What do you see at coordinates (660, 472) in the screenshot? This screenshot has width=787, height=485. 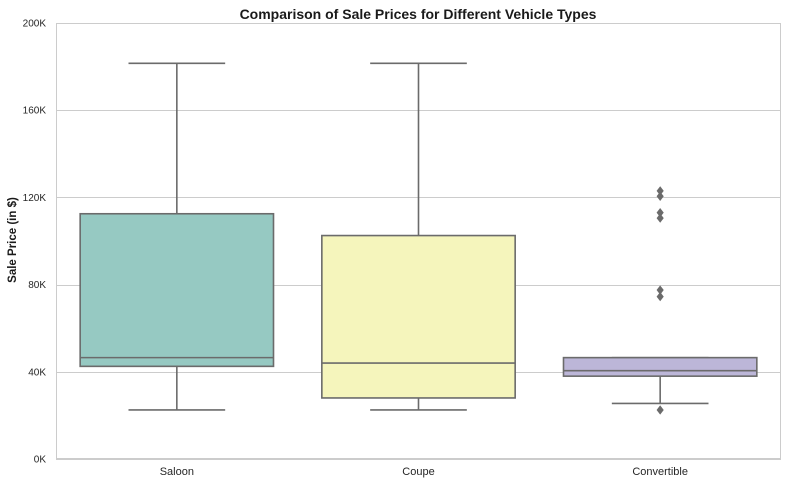 I see `x-tick-label: Convertible` at bounding box center [660, 472].